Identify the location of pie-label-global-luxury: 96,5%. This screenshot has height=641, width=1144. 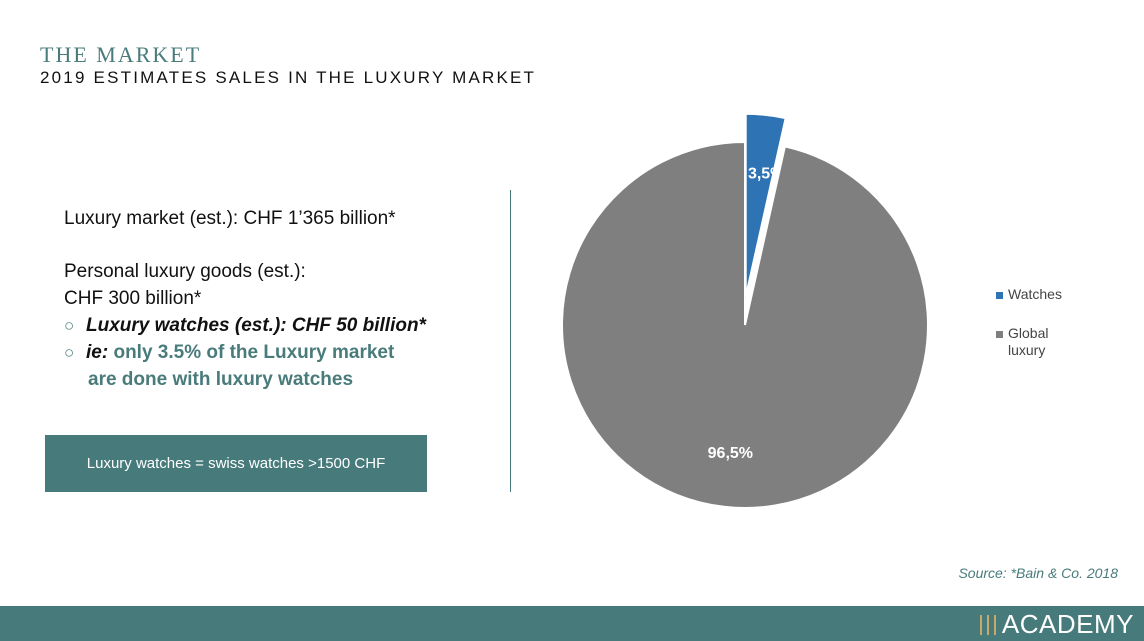
(730, 453).